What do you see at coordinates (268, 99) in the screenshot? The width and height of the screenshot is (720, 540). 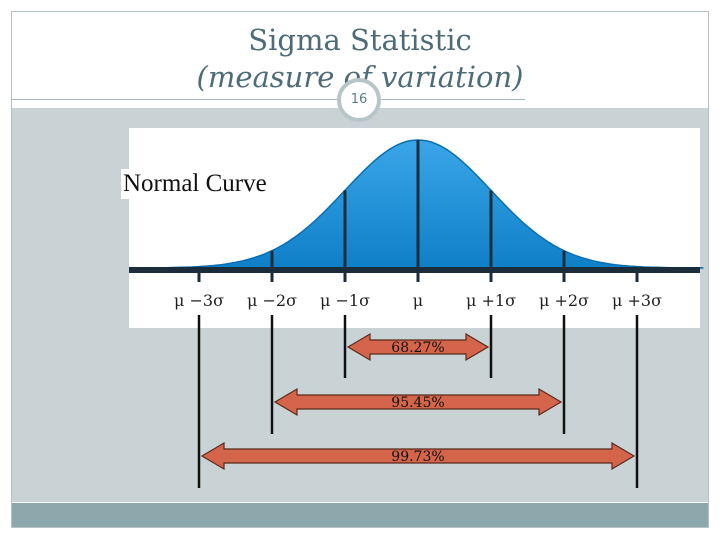 I see `title-divider` at bounding box center [268, 99].